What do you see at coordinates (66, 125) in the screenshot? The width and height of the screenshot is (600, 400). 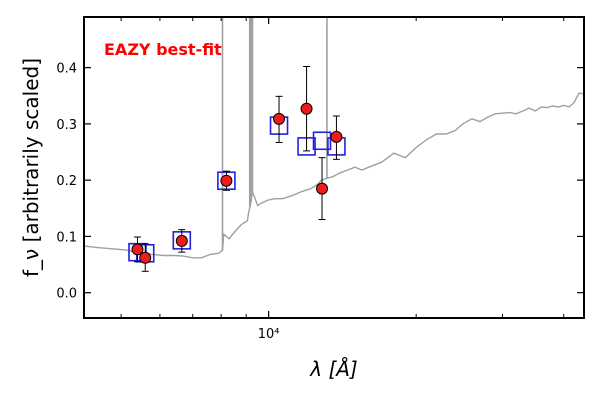 I see `y-tick-label: 0.3` at bounding box center [66, 125].